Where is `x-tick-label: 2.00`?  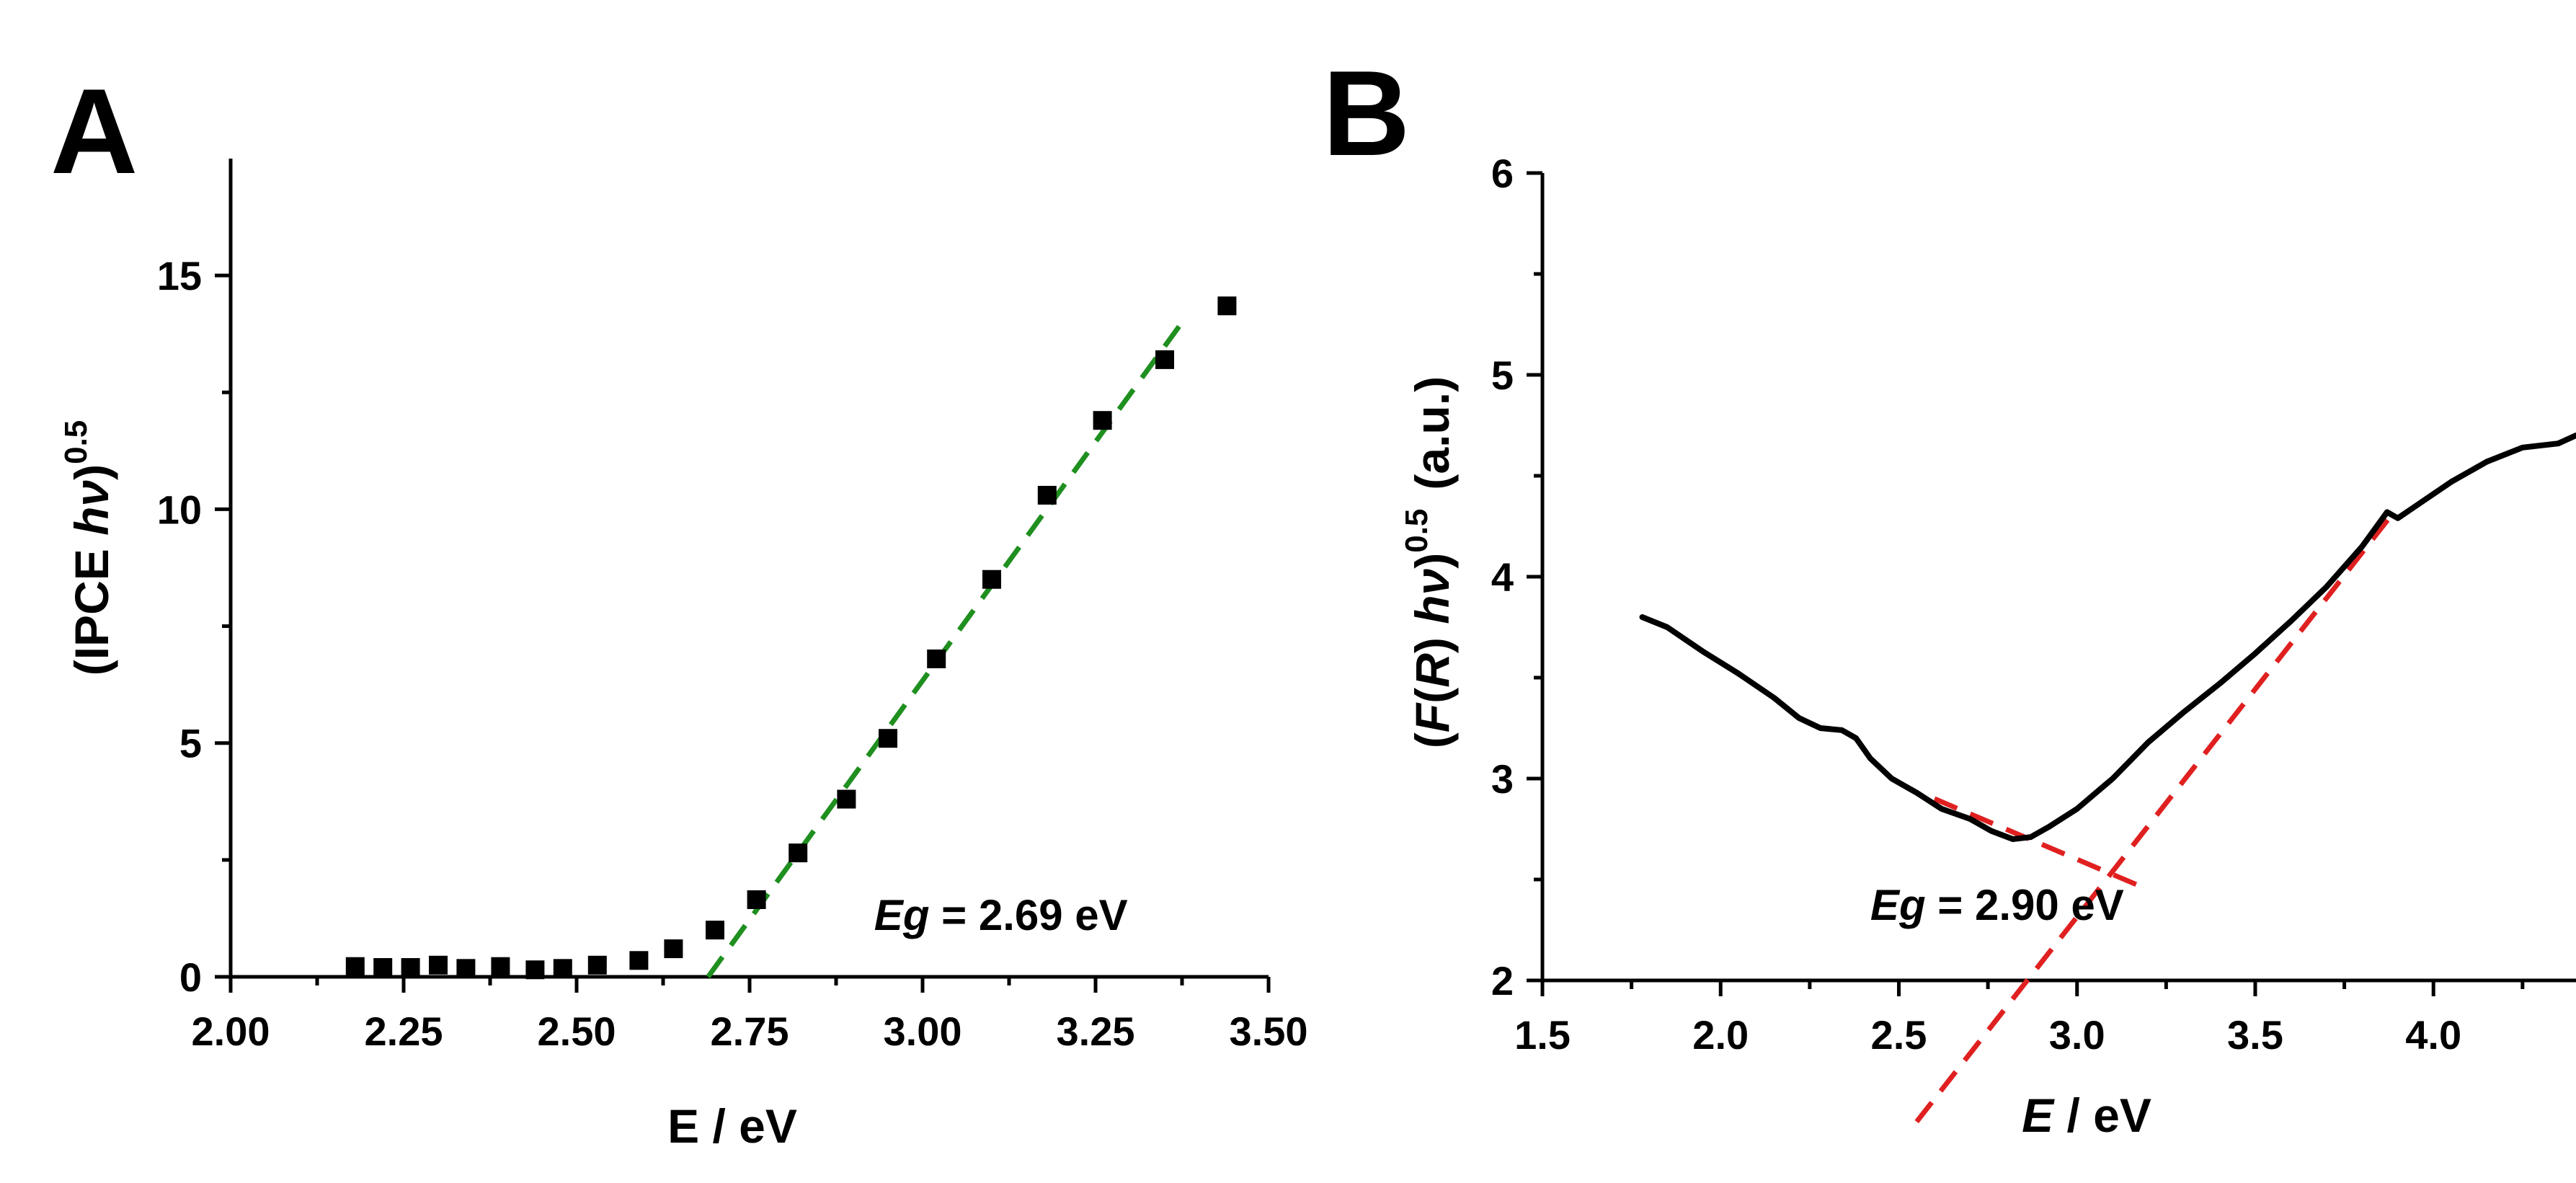 x-tick-label: 2.00 is located at coordinates (231, 1031).